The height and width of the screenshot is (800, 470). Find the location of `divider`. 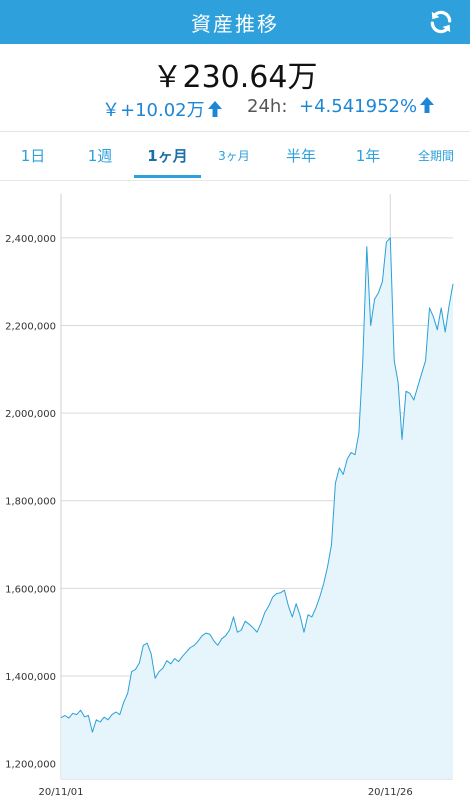

divider is located at coordinates (235, 131).